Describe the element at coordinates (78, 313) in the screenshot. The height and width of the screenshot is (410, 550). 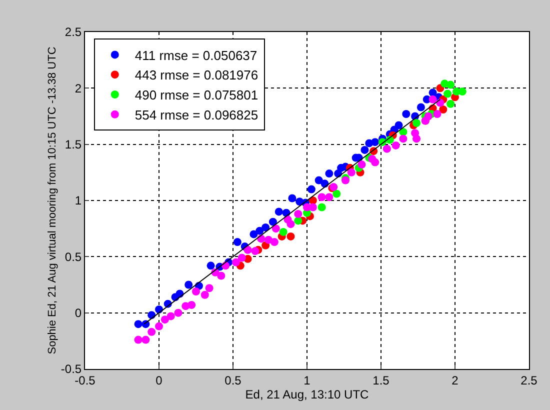
I see `y-tick-label: 0` at that location.